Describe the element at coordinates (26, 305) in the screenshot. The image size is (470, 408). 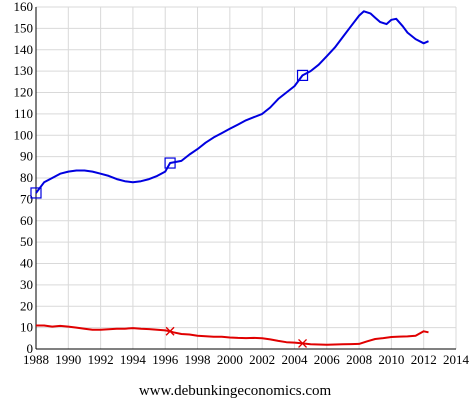
I see `y-tick-label: 20` at that location.